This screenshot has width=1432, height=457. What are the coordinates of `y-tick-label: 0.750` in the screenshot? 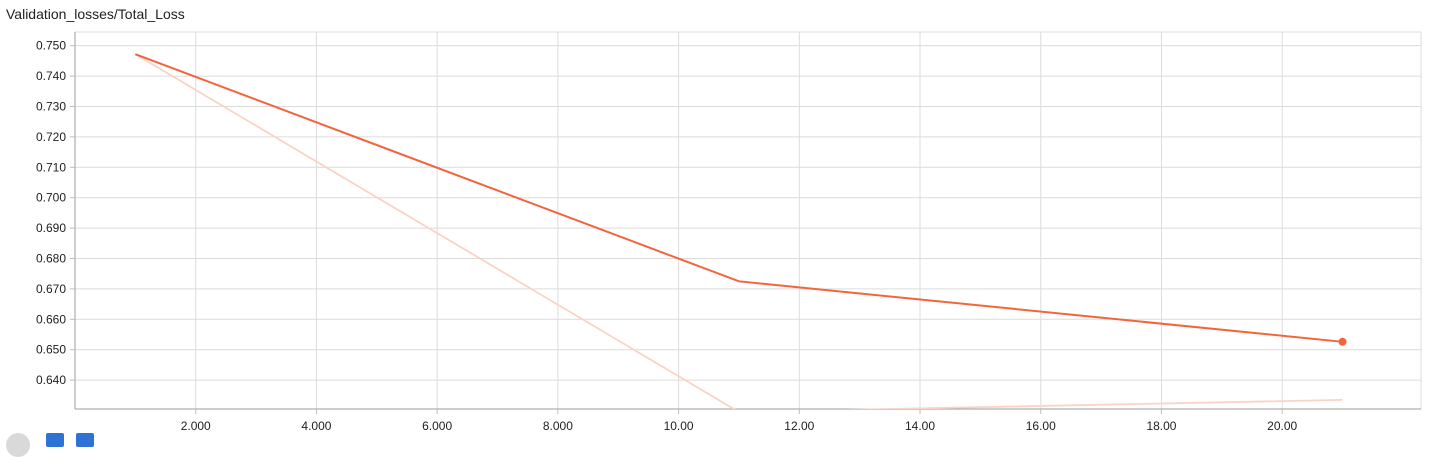 It's located at (51, 46).